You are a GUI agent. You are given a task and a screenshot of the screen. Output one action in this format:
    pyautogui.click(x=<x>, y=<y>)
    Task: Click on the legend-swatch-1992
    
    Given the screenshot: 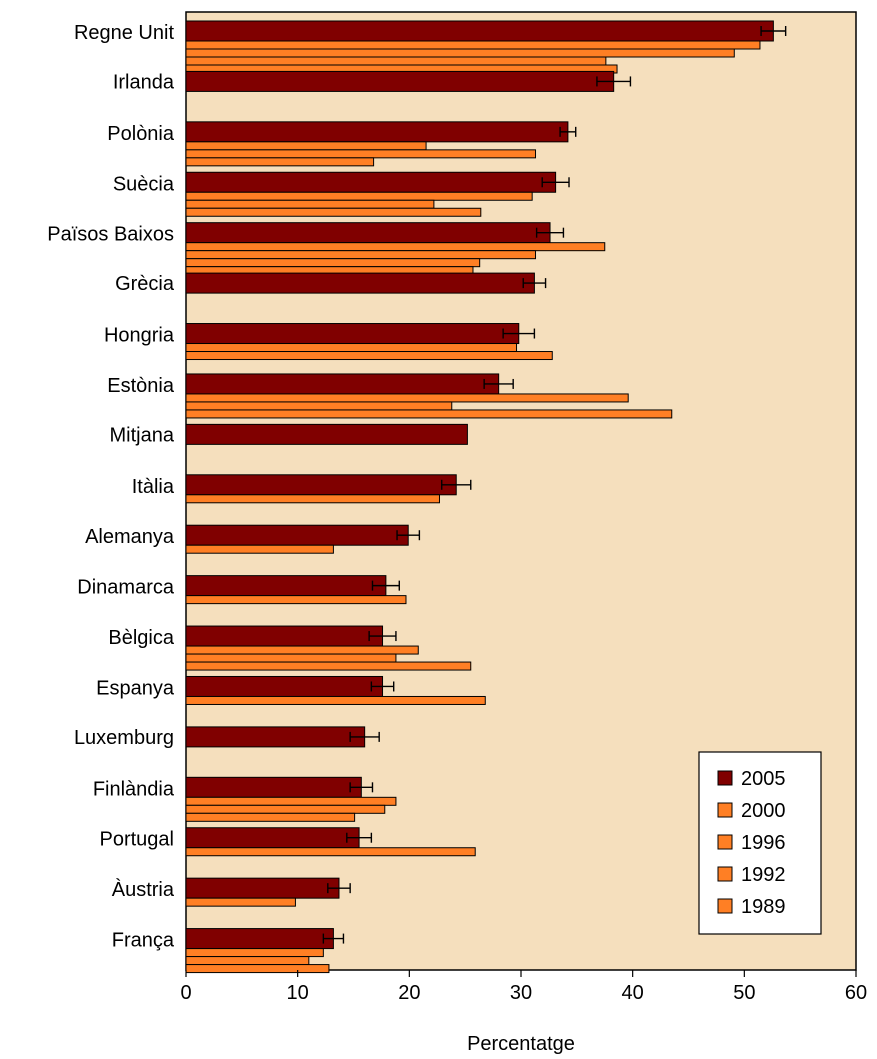 What is the action you would take?
    pyautogui.click(x=725, y=874)
    